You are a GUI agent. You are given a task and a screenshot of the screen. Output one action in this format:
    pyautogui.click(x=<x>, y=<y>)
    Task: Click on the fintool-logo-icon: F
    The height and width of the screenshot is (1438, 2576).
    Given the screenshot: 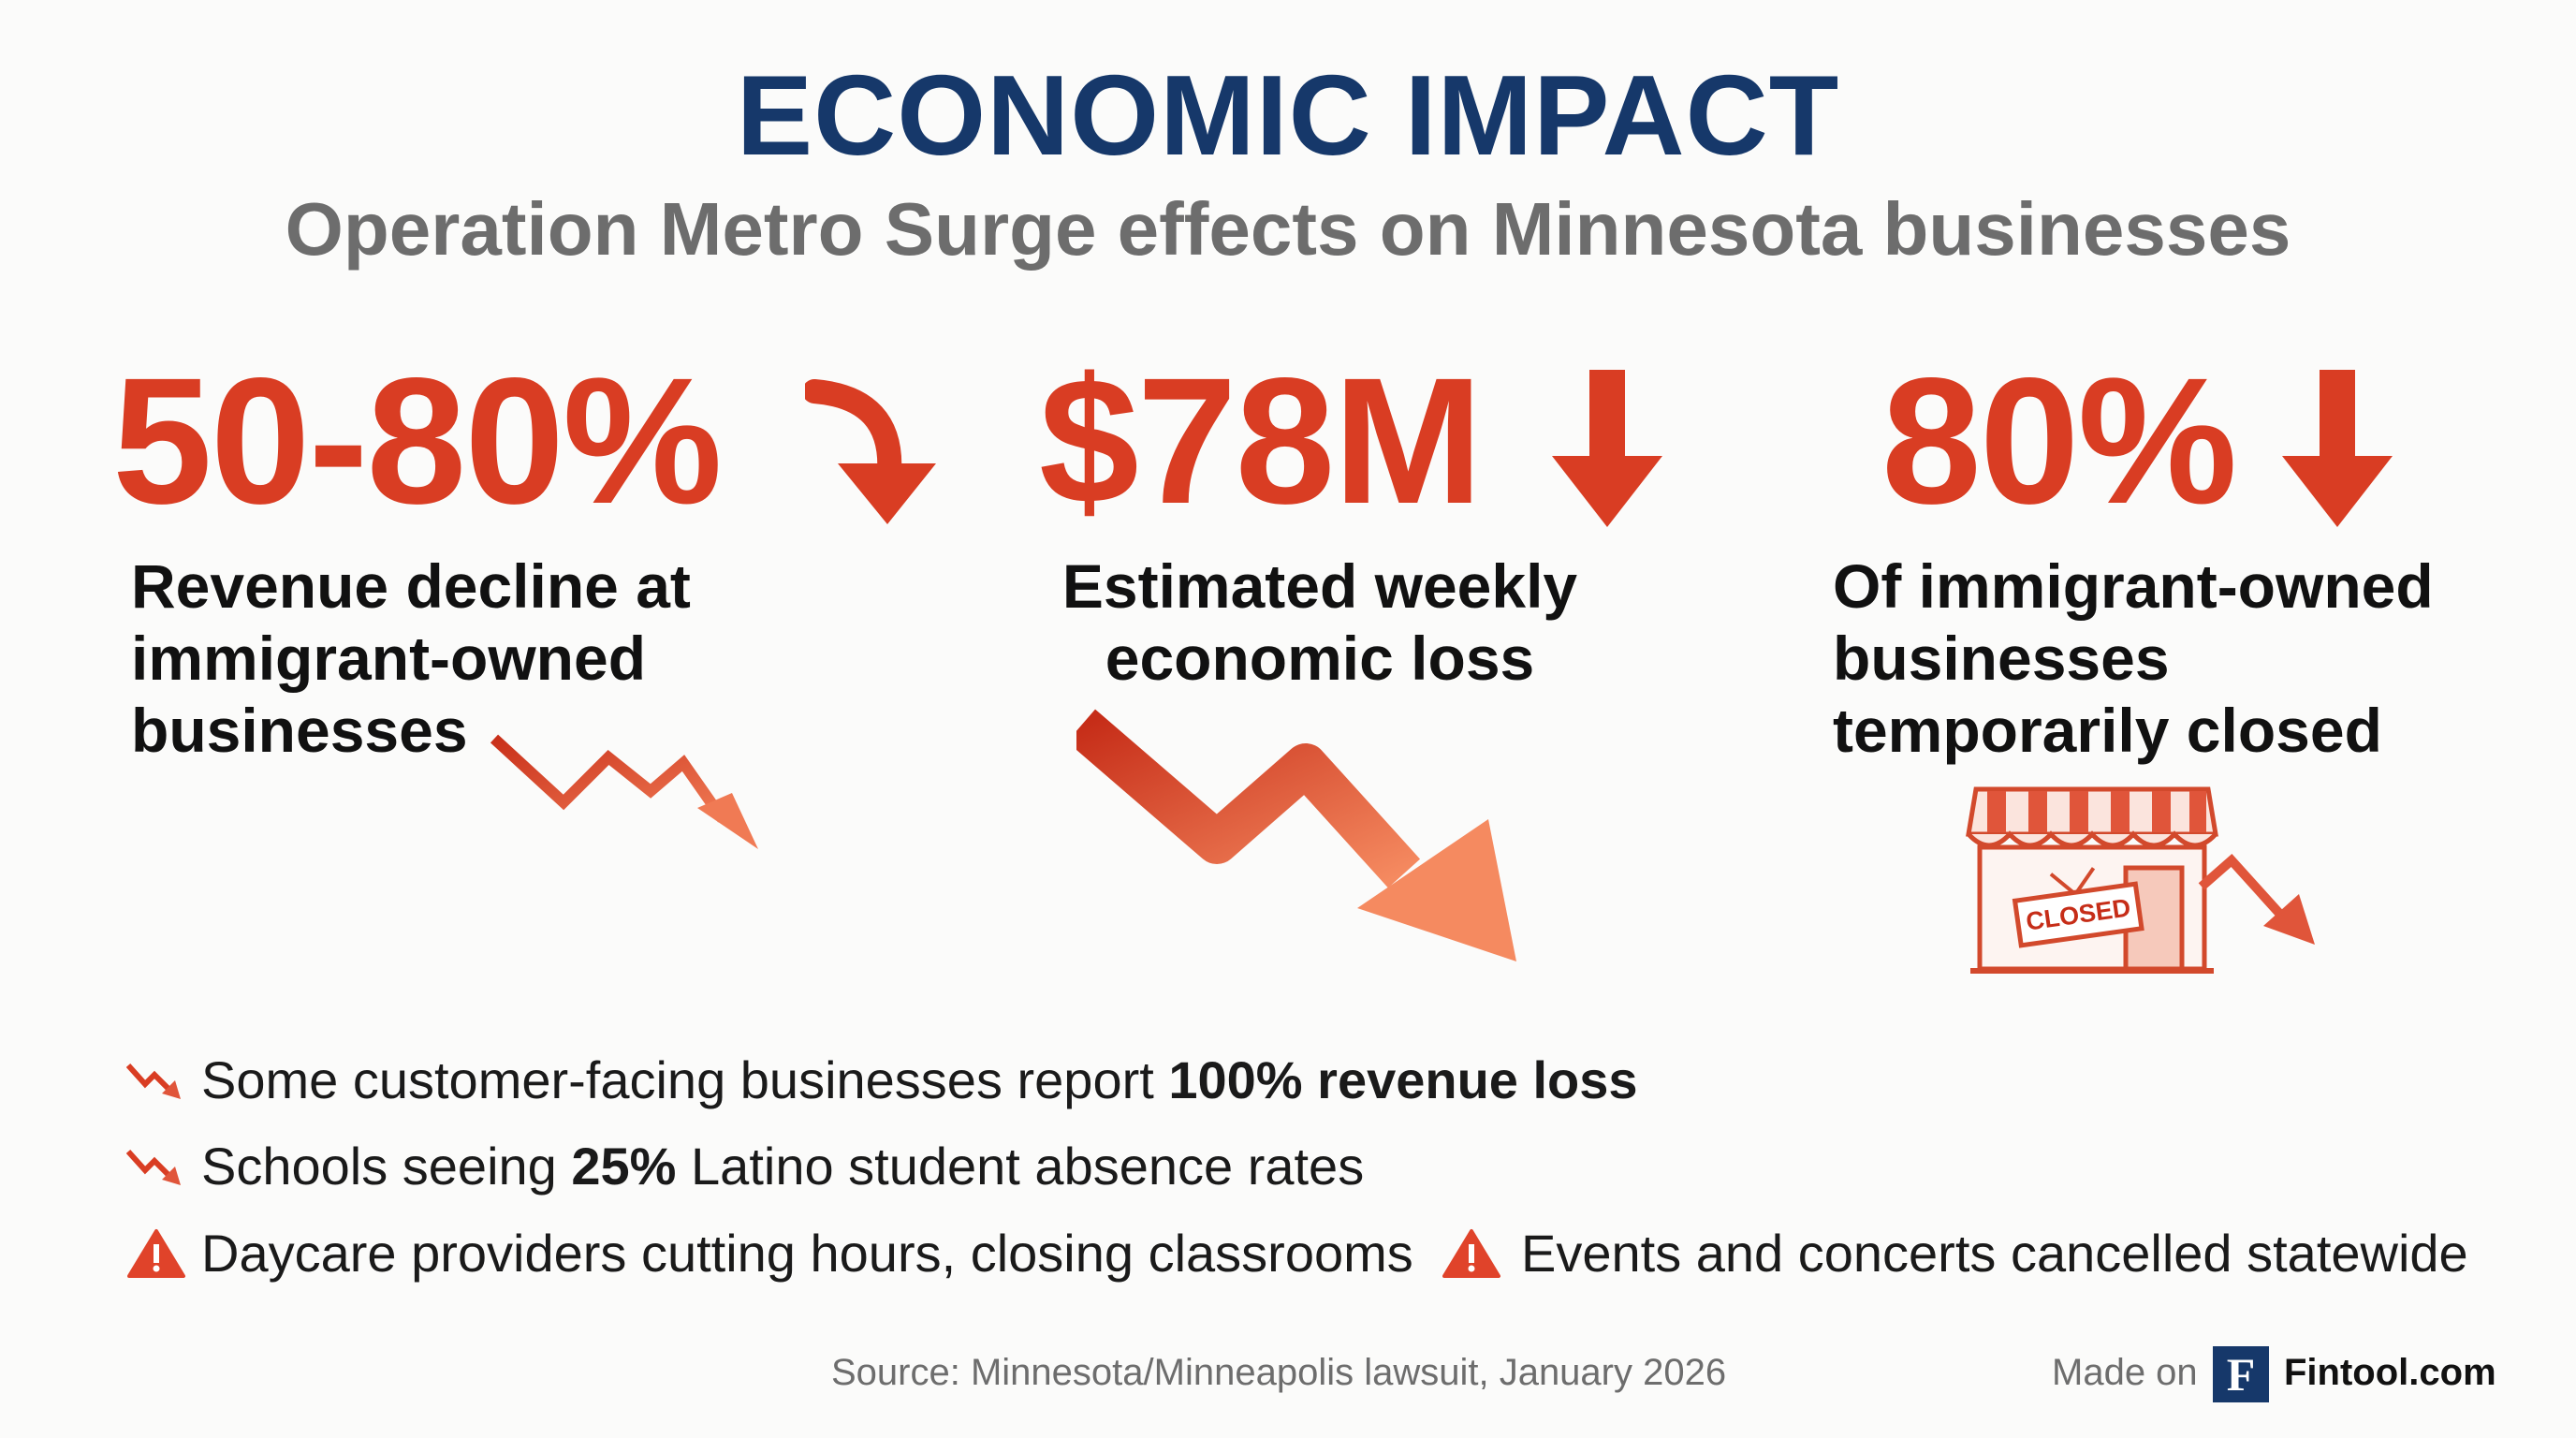 What is the action you would take?
    pyautogui.click(x=2241, y=1374)
    